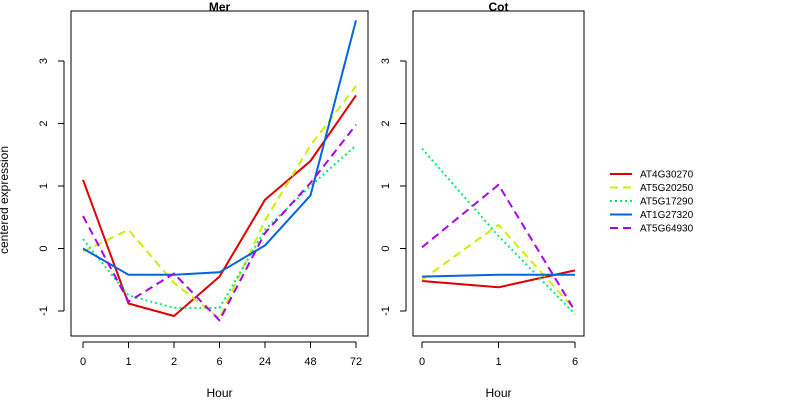 This screenshot has height=405, width=800. What do you see at coordinates (356, 362) in the screenshot?
I see `x-tick-label: 72` at bounding box center [356, 362].